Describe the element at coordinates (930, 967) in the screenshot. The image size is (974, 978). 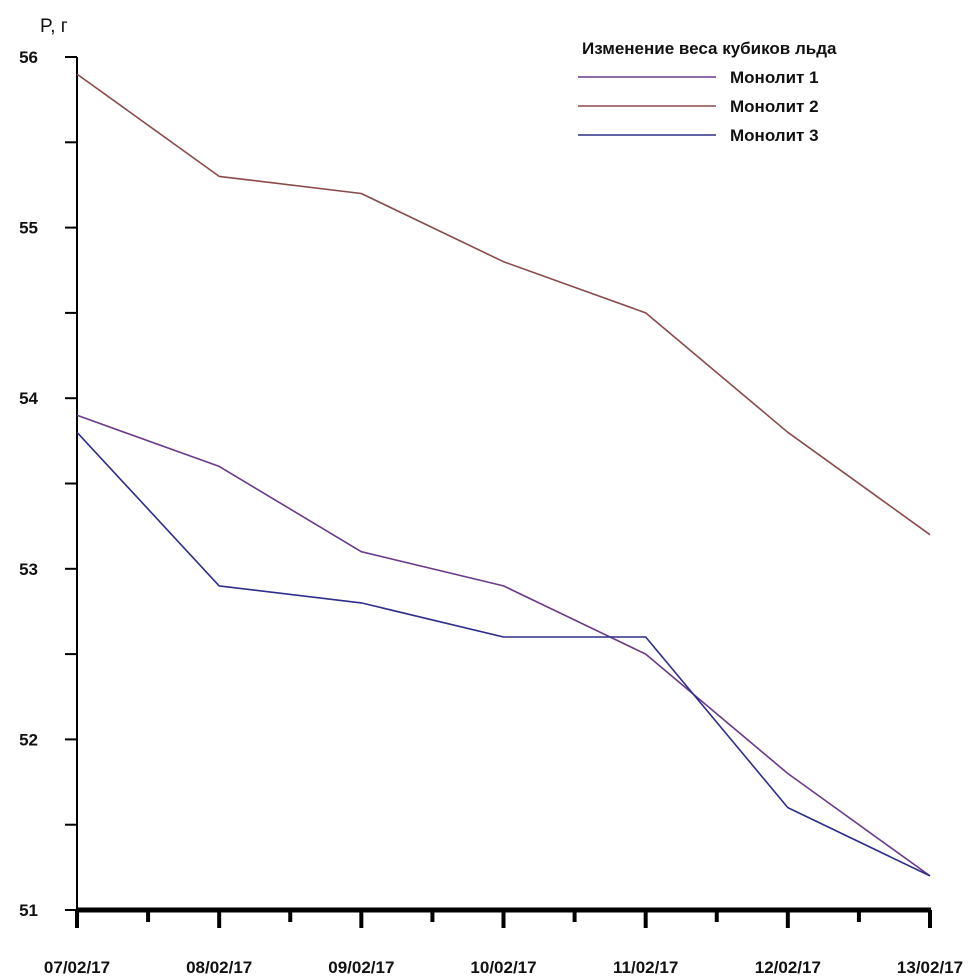
I see `x-tick-label: 13/02/17` at that location.